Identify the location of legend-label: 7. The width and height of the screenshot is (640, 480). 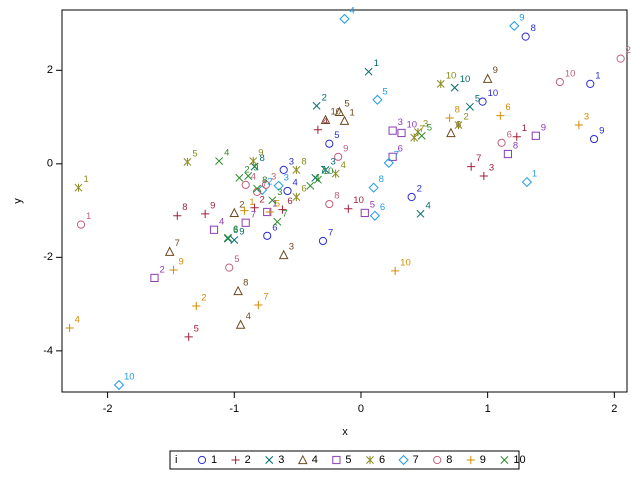
(416, 460).